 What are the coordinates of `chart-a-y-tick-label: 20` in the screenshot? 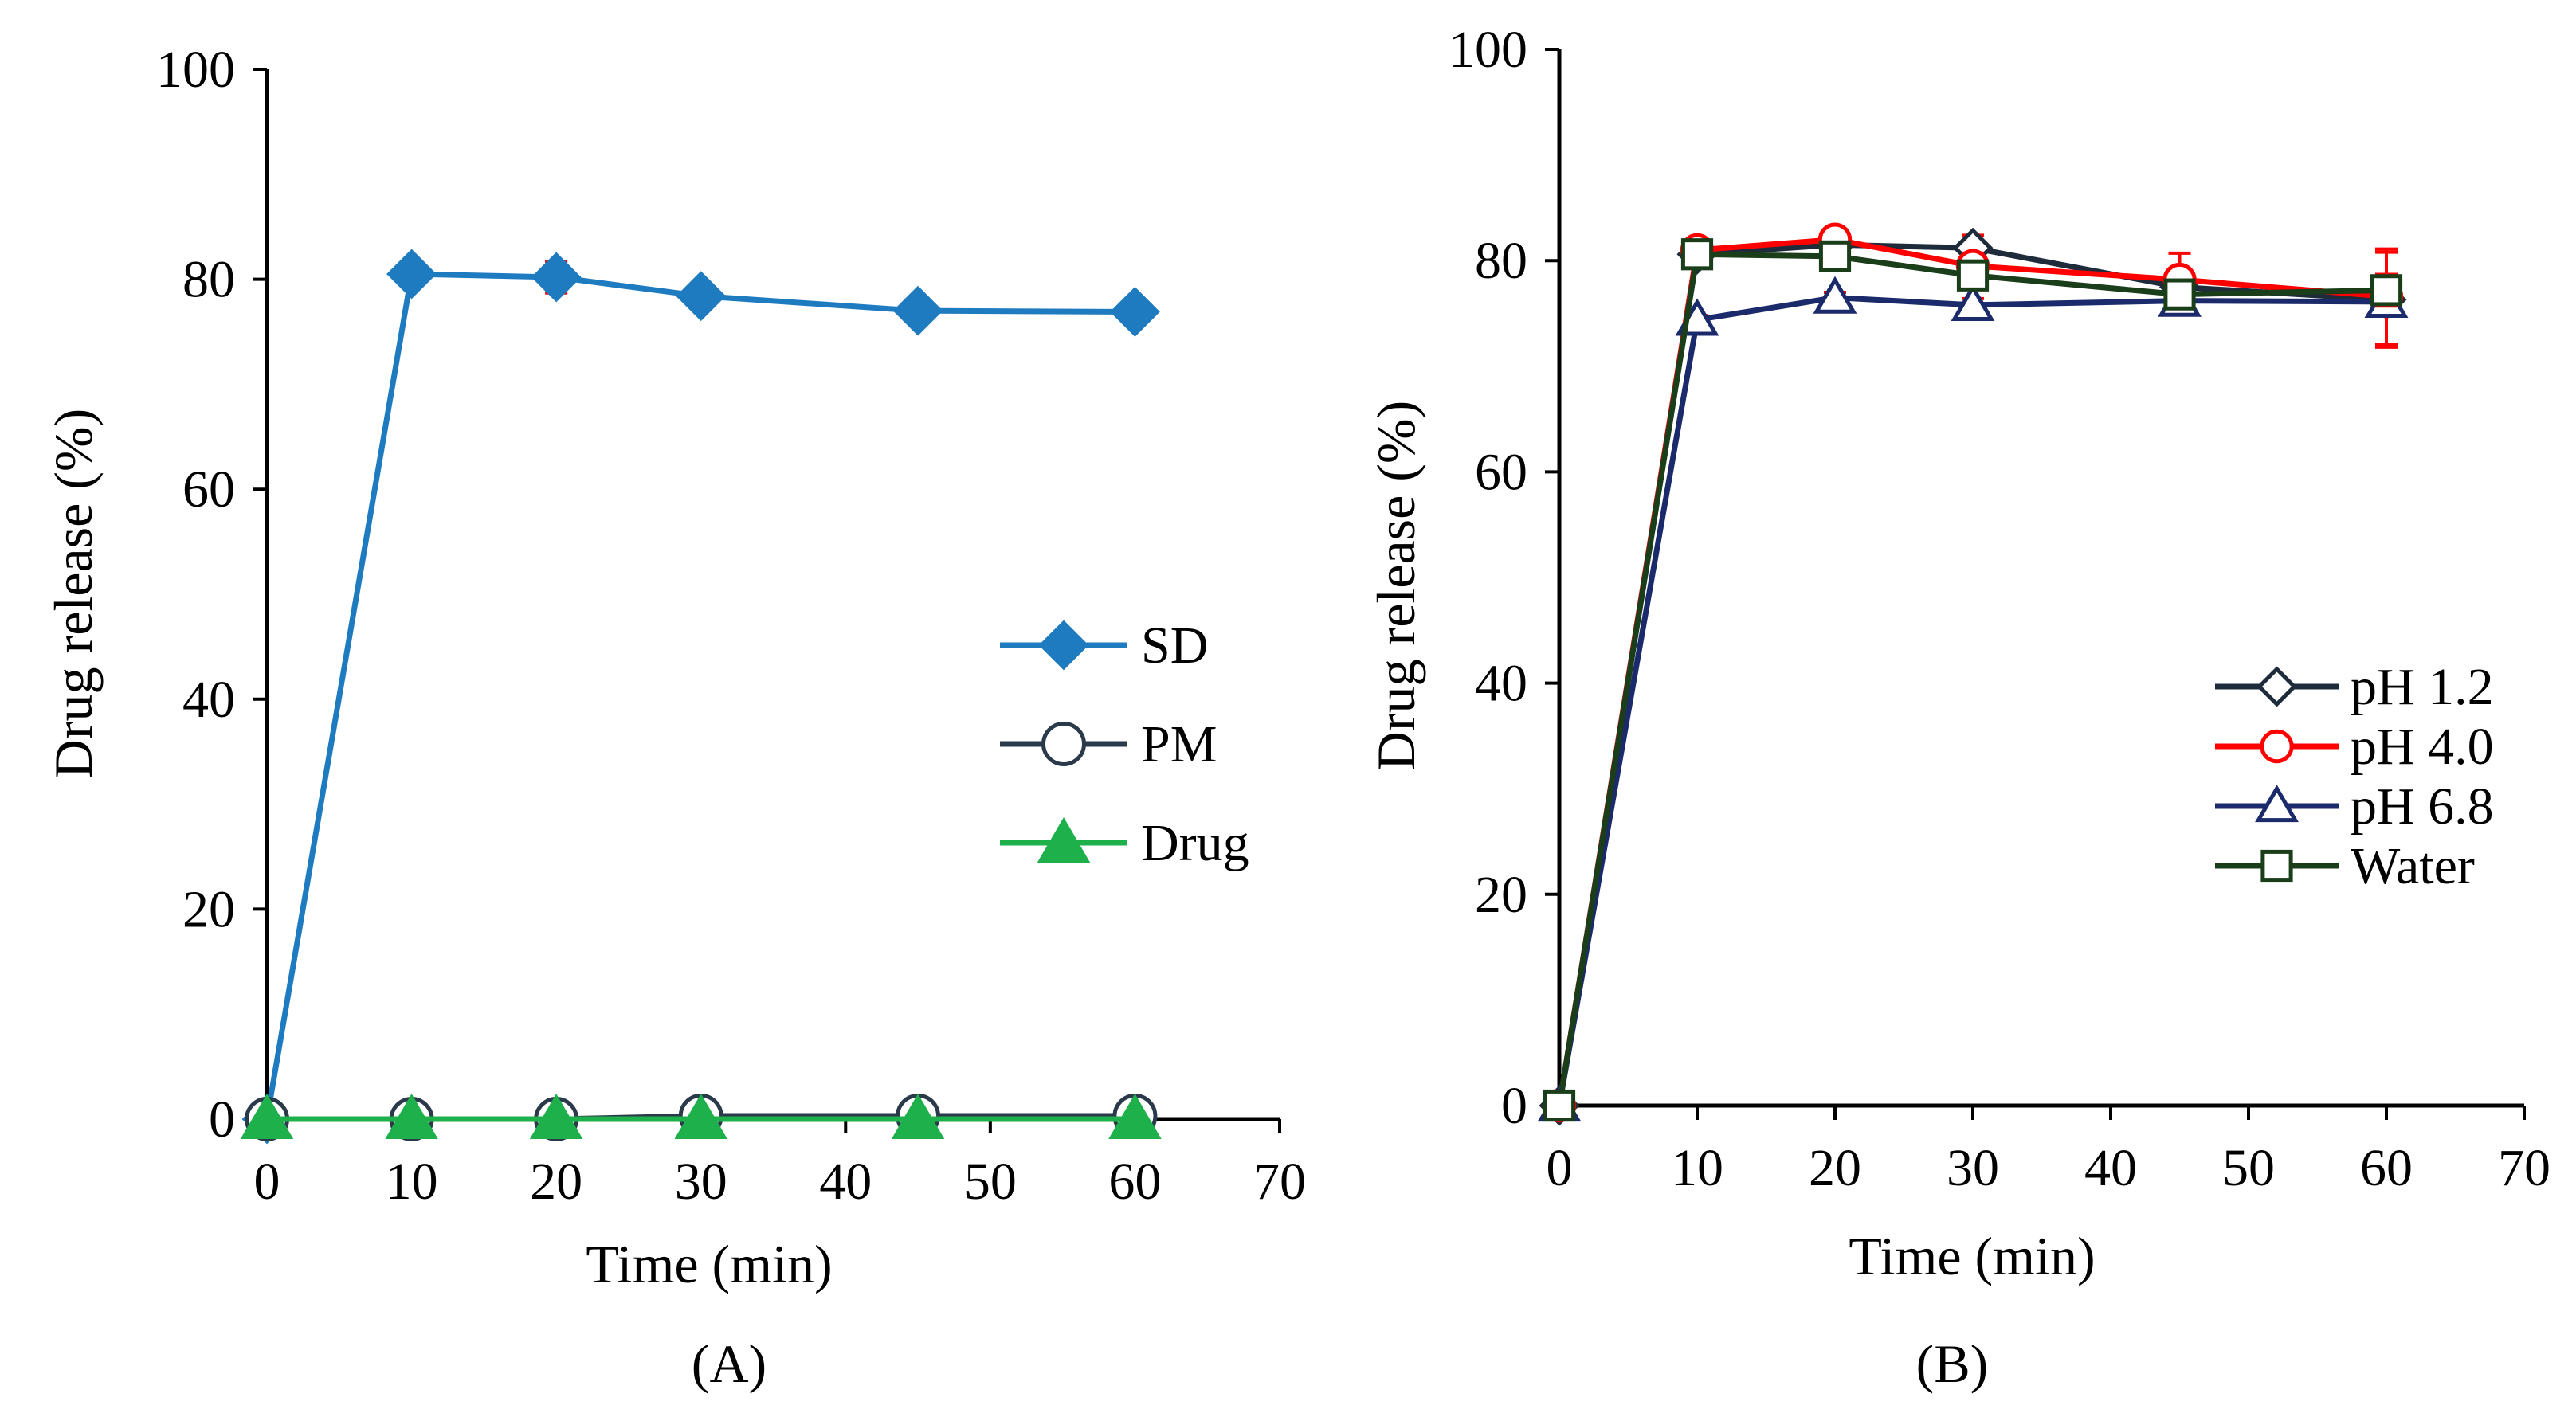 It's located at (208, 909).